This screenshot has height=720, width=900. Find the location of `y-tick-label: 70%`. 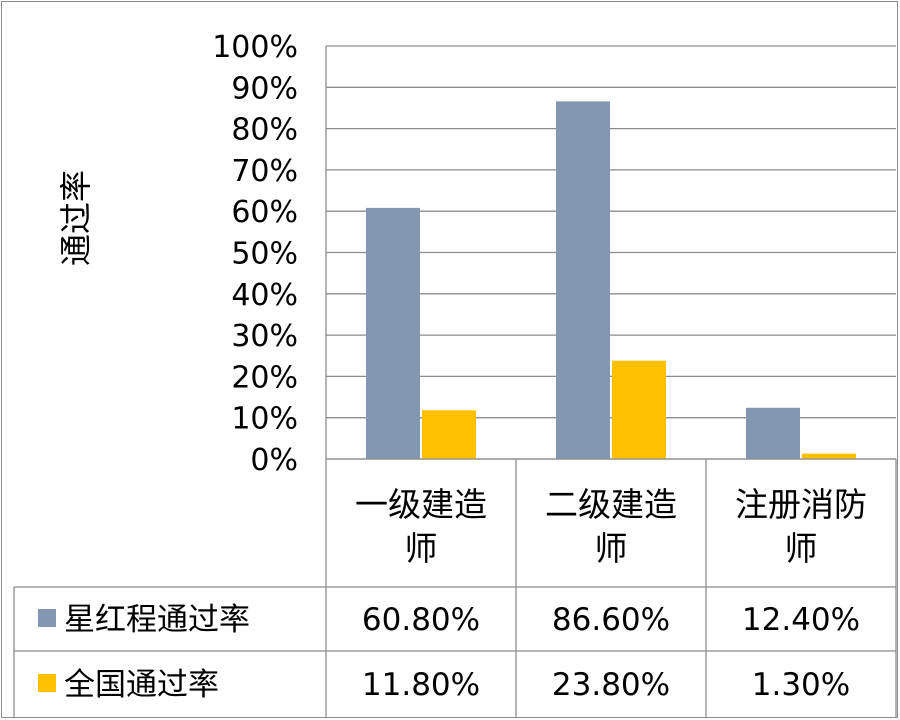

y-tick-label: 70% is located at coordinates (264, 171).